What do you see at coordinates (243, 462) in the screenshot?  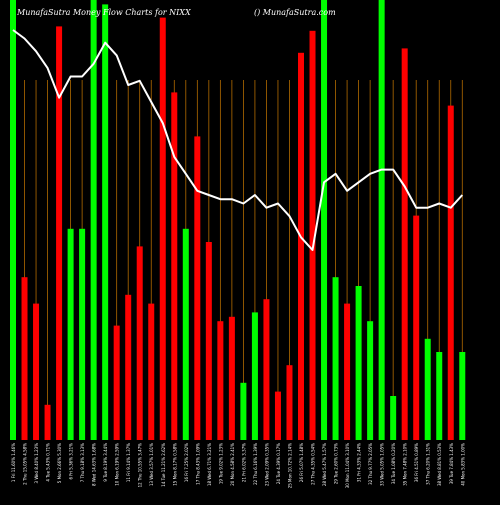 I see `x-tick-label: 21 Fri 6.02% 3.37%` at bounding box center [243, 462].